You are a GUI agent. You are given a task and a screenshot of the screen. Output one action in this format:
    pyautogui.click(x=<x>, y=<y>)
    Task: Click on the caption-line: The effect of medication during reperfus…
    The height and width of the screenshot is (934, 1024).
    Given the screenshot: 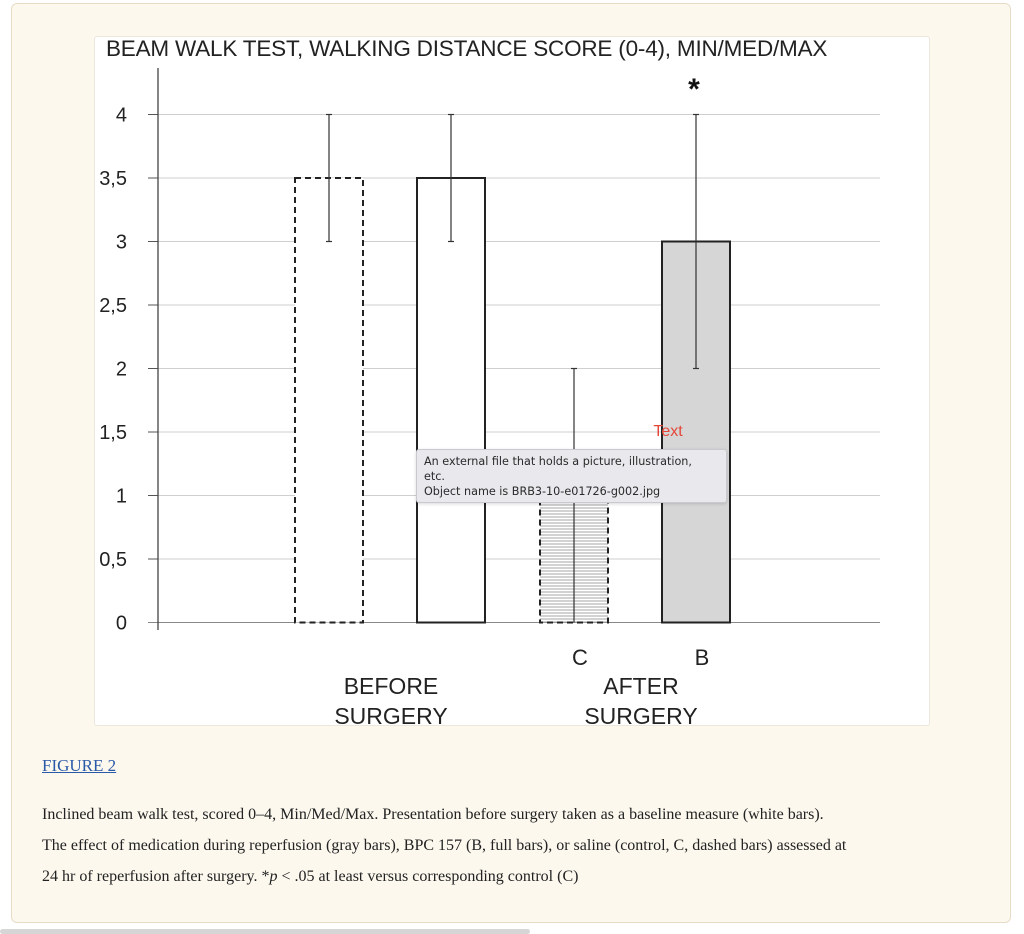 What is the action you would take?
    pyautogui.click(x=444, y=845)
    